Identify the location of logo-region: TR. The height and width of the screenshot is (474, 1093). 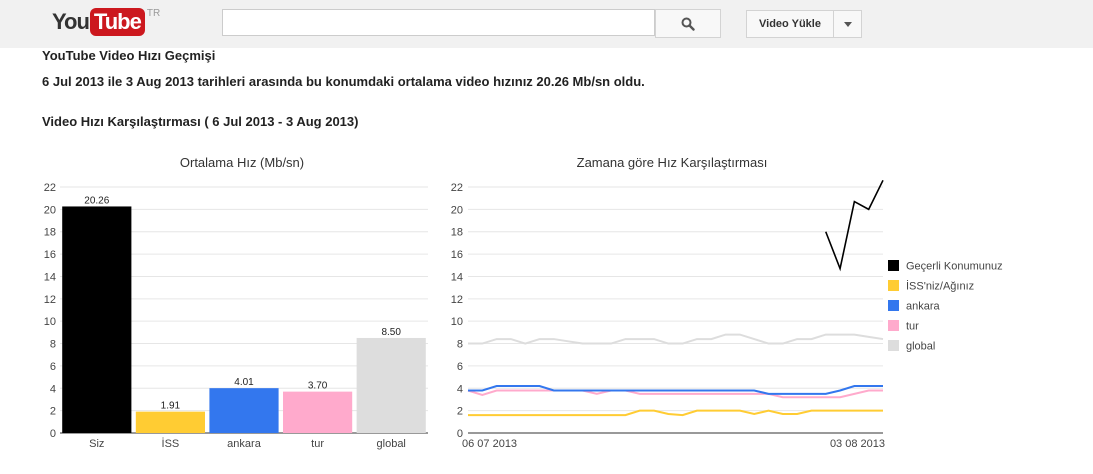
(153, 13).